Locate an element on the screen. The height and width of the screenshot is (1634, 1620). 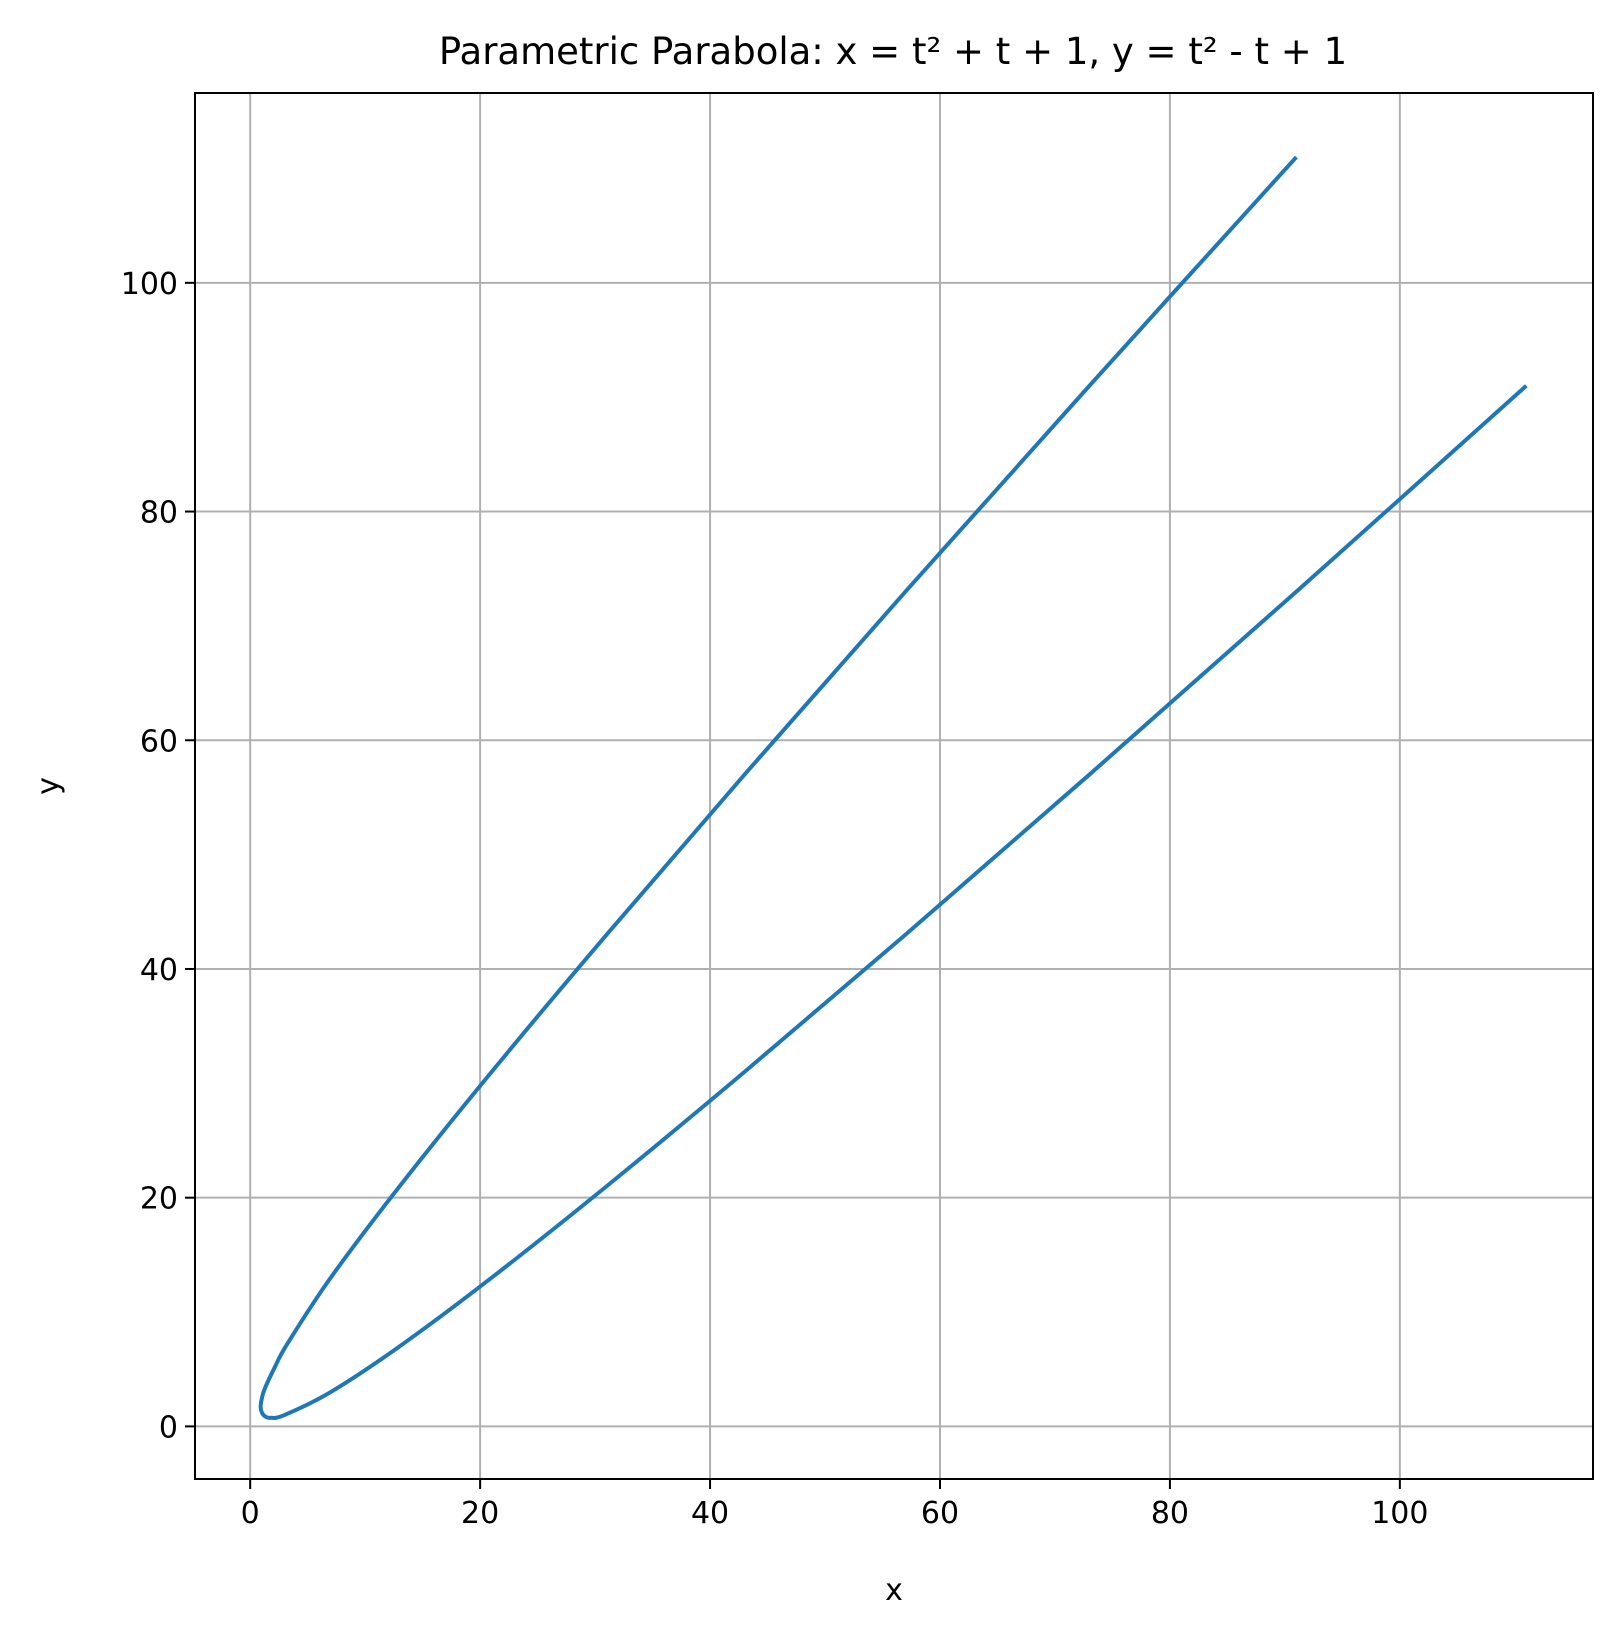
y-tick-label: 40 is located at coordinates (159, 970).